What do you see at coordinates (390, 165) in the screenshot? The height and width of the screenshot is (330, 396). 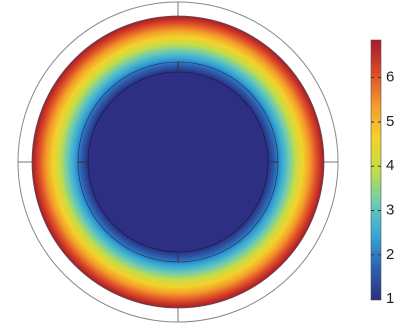 I see `colorbar-tick-label: 4` at bounding box center [390, 165].